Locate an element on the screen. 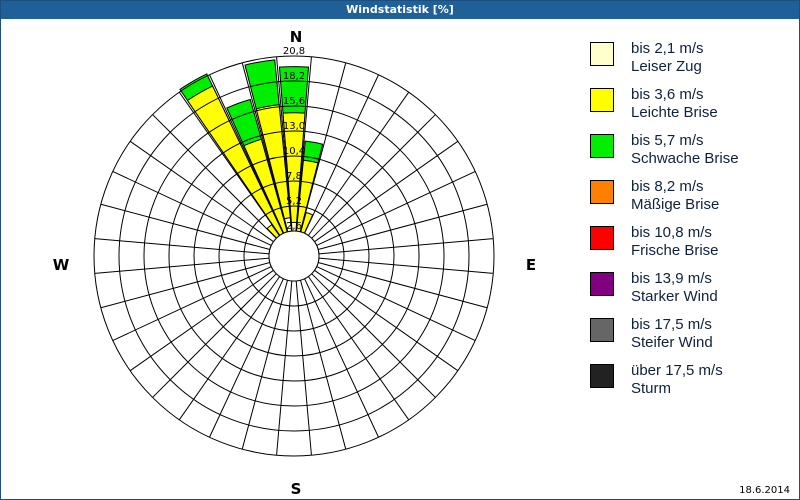 This screenshot has height=500, width=800. legend-text: bis 8,2 m/s Mäßige Brise is located at coordinates (675, 196).